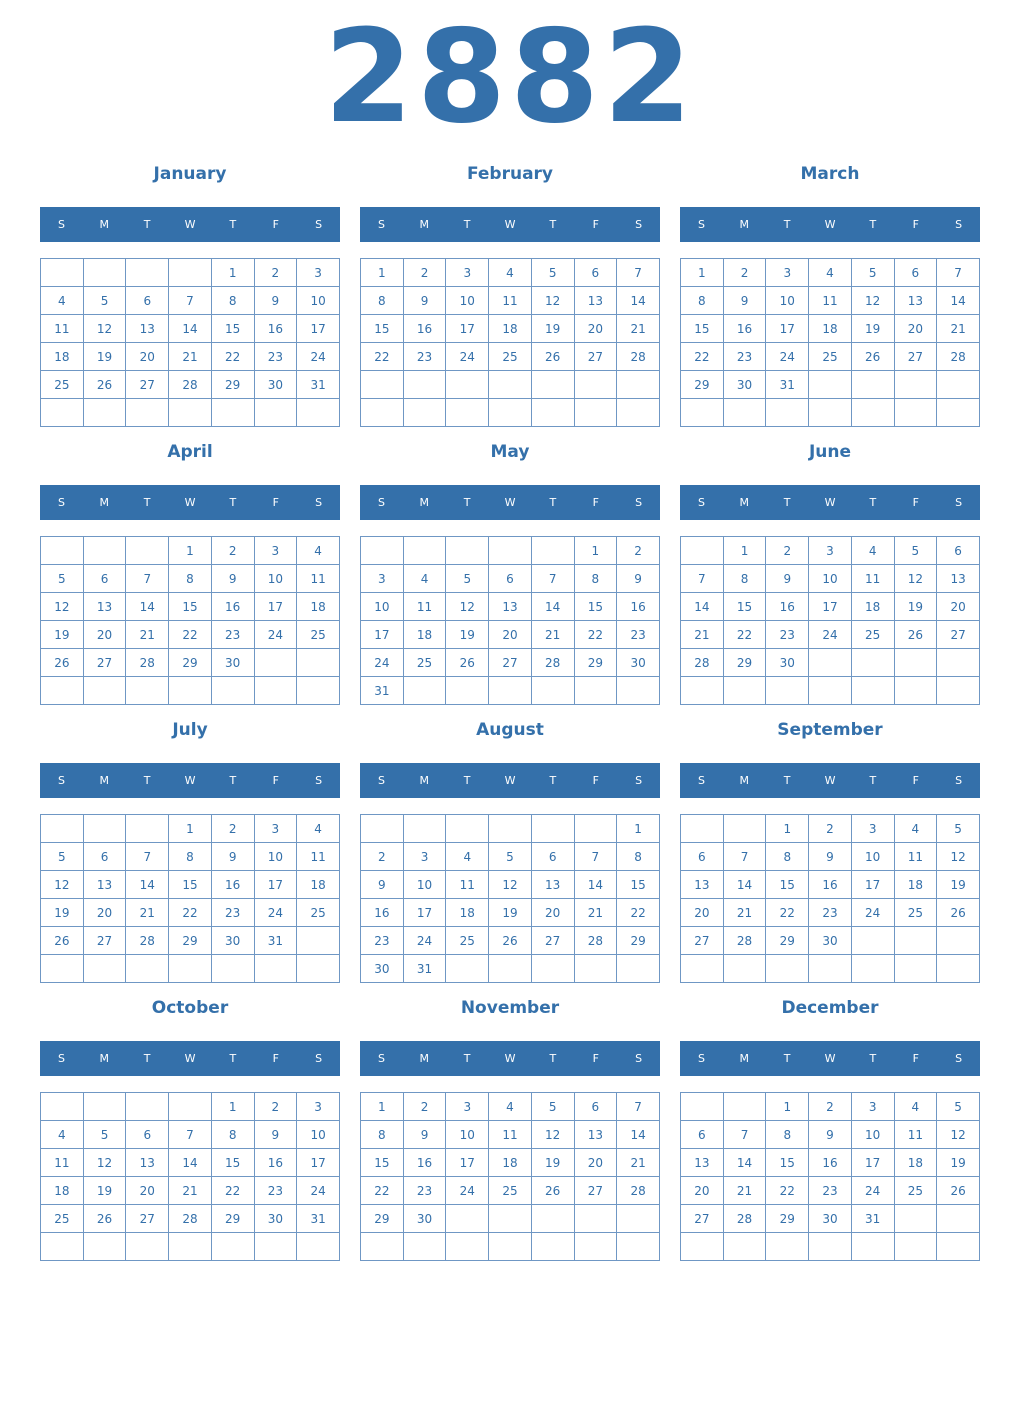 The image size is (1020, 1412). What do you see at coordinates (830, 940) in the screenshot?
I see `week-row: 27 28 29 30` at bounding box center [830, 940].